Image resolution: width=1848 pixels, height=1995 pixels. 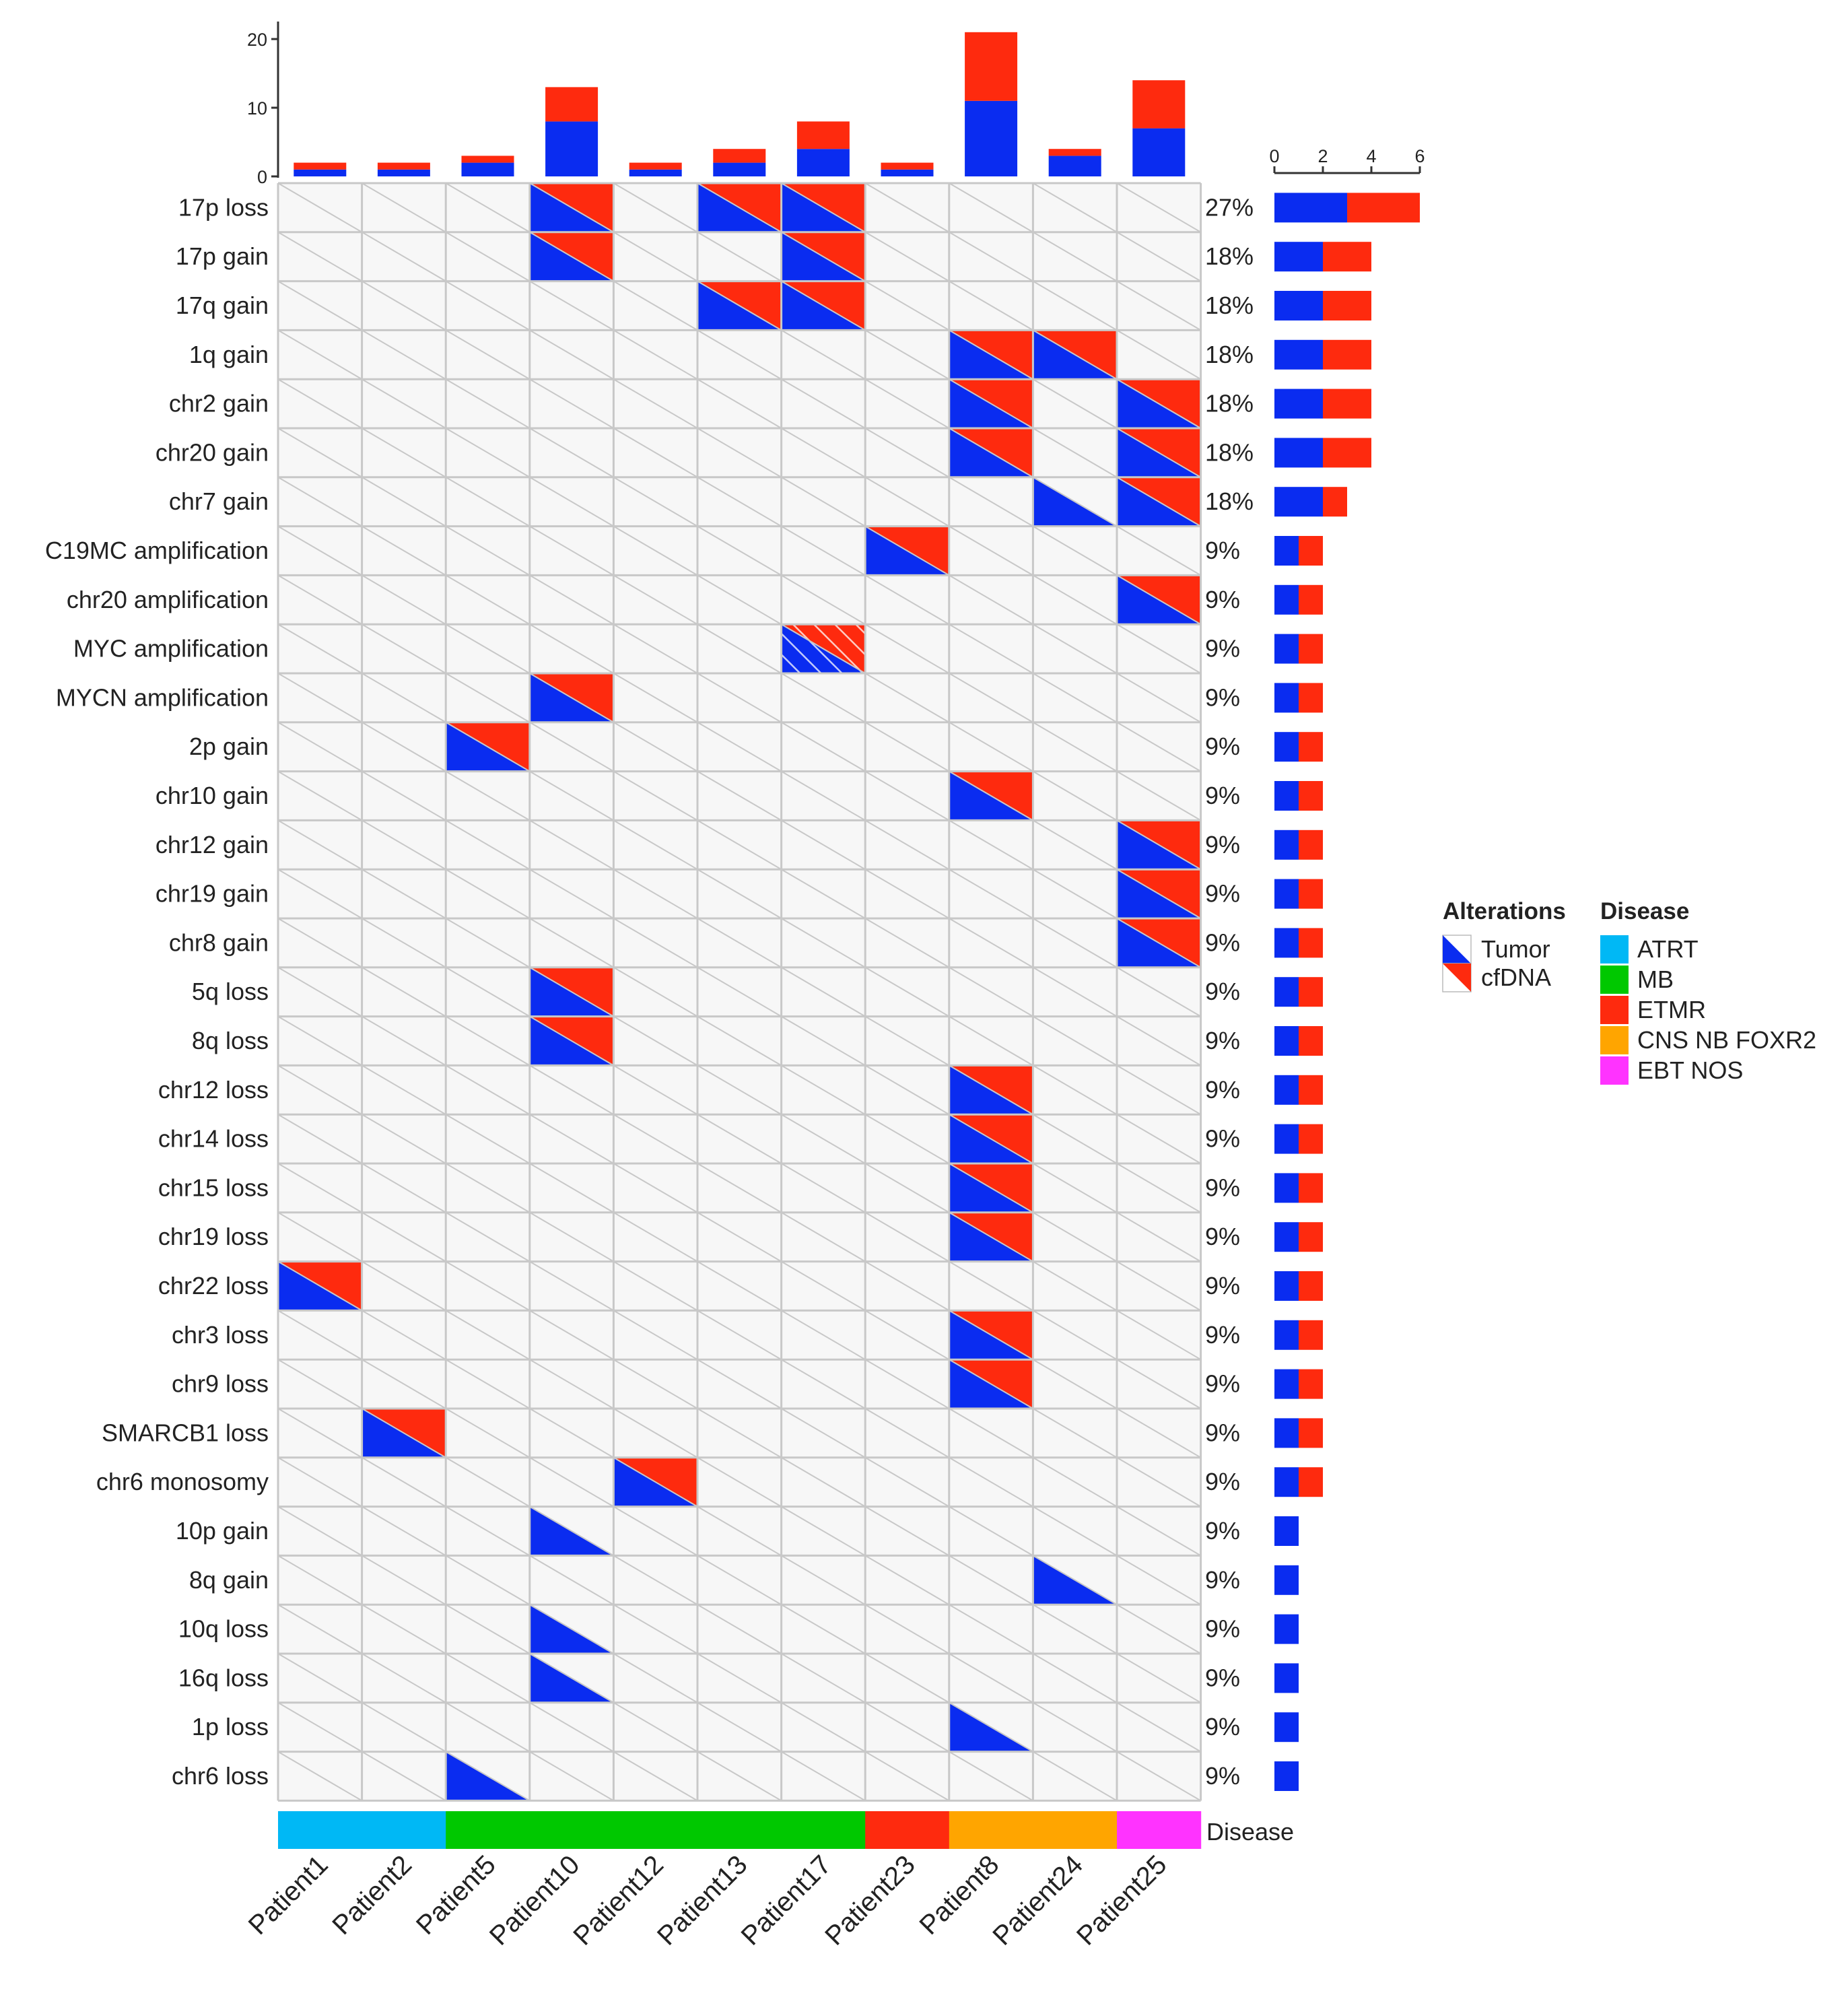 What do you see at coordinates (221, 1335) in the screenshot?
I see `alteration-label: chr3 loss` at bounding box center [221, 1335].